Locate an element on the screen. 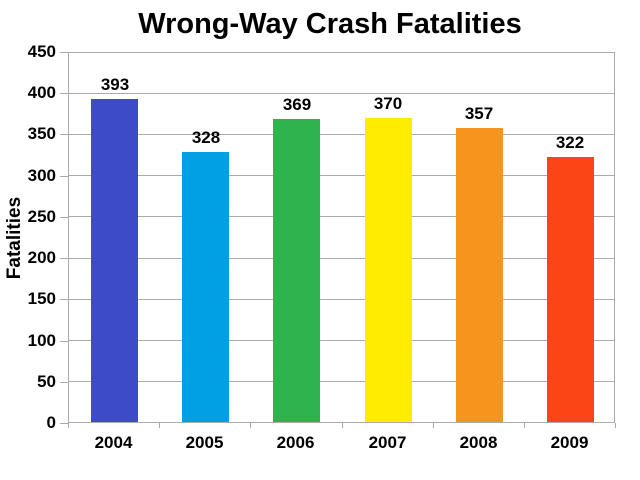 This screenshot has width=640, height=480. y-tick-label-0: 0 is located at coordinates (51, 422).